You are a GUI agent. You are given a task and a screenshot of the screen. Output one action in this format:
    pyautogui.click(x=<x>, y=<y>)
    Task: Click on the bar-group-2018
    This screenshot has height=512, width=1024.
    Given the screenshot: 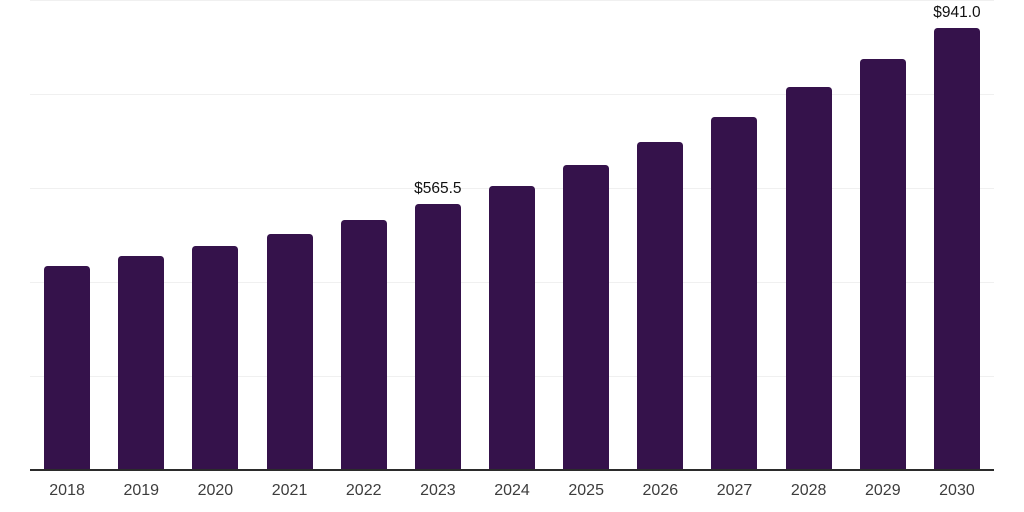 What is the action you would take?
    pyautogui.click(x=67, y=235)
    